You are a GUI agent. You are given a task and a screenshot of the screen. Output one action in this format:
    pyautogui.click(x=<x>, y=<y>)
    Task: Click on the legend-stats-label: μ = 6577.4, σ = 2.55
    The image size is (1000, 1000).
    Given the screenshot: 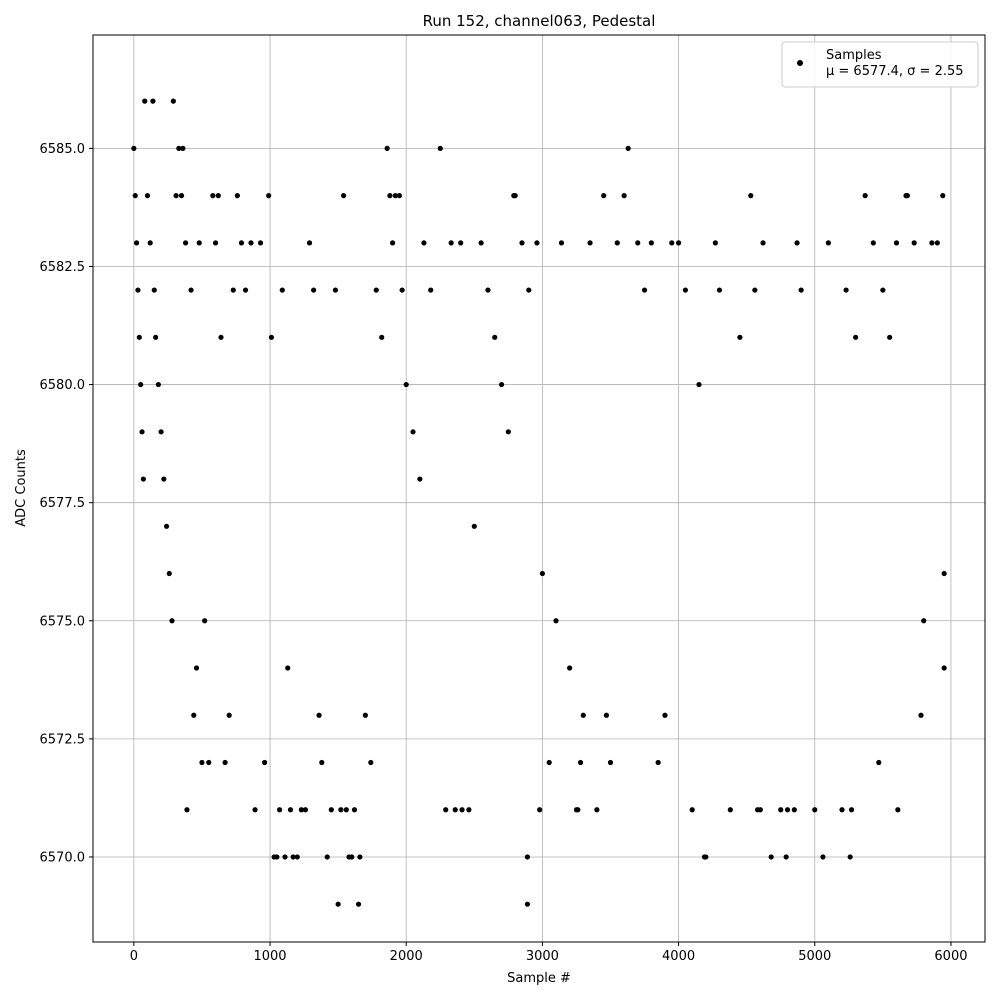 What is the action you would take?
    pyautogui.click(x=895, y=71)
    